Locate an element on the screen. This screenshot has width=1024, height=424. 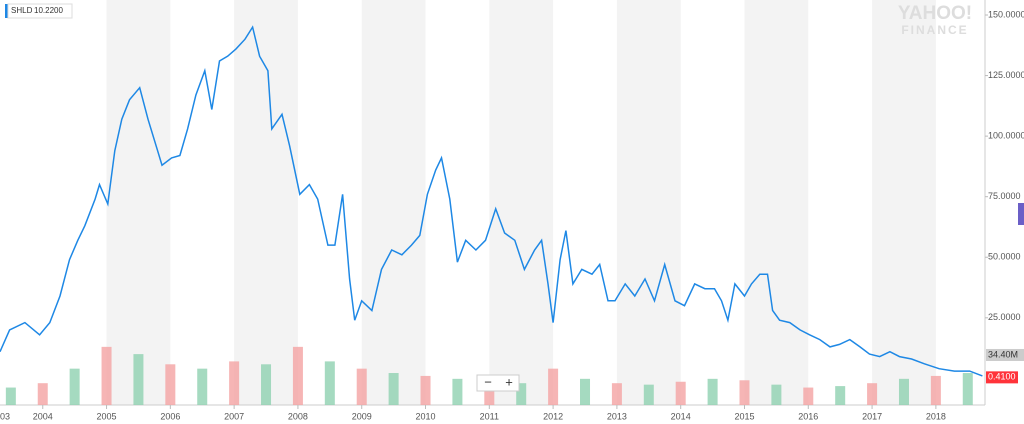
volume-label: 34.40M is located at coordinates (1003, 354).